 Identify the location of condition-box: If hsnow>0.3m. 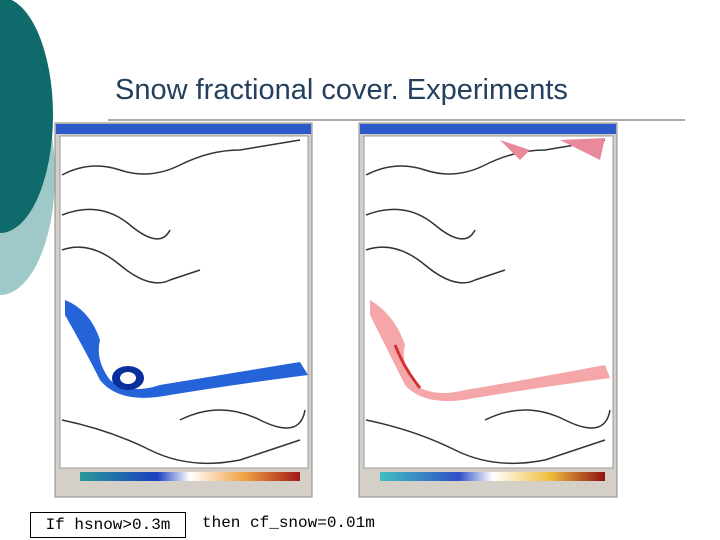
(108, 525).